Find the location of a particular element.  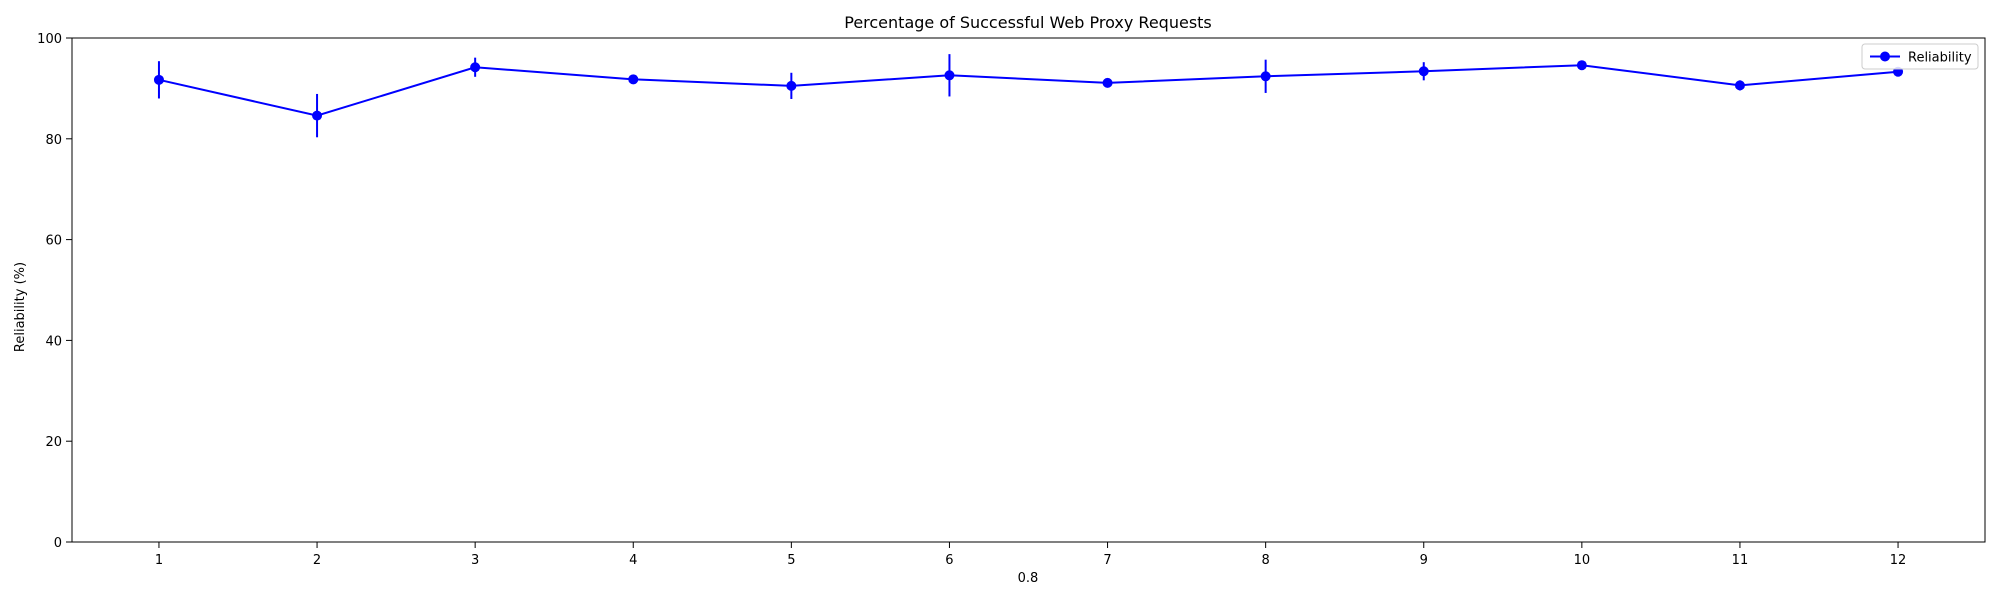

x-tick-label: 6 is located at coordinates (949, 560).